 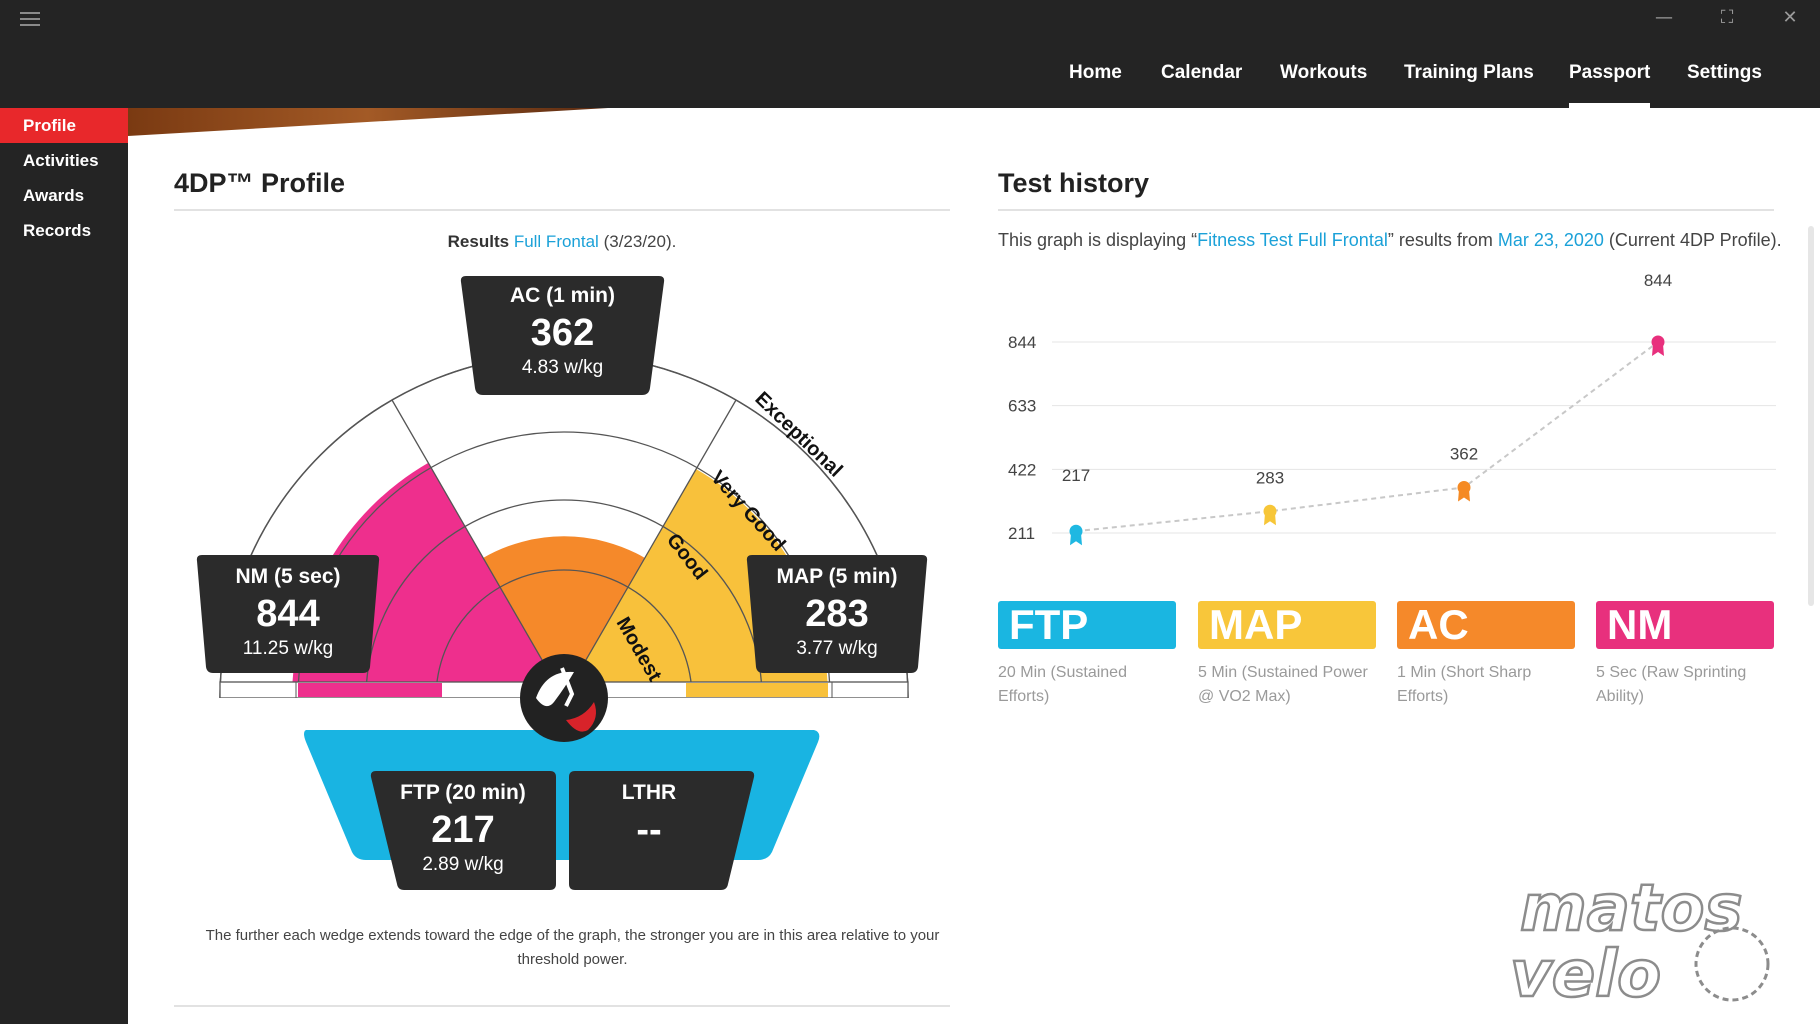 What do you see at coordinates (30, 18) in the screenshot?
I see `hamburger-menu-icon` at bounding box center [30, 18].